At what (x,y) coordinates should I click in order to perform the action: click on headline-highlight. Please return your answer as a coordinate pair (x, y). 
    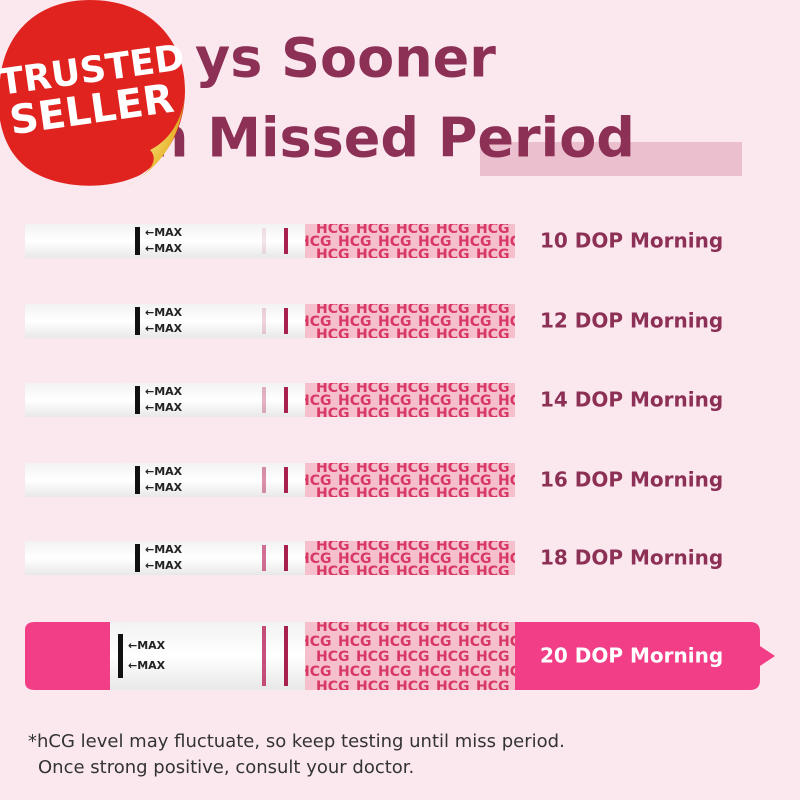
    Looking at the image, I should click on (611, 159).